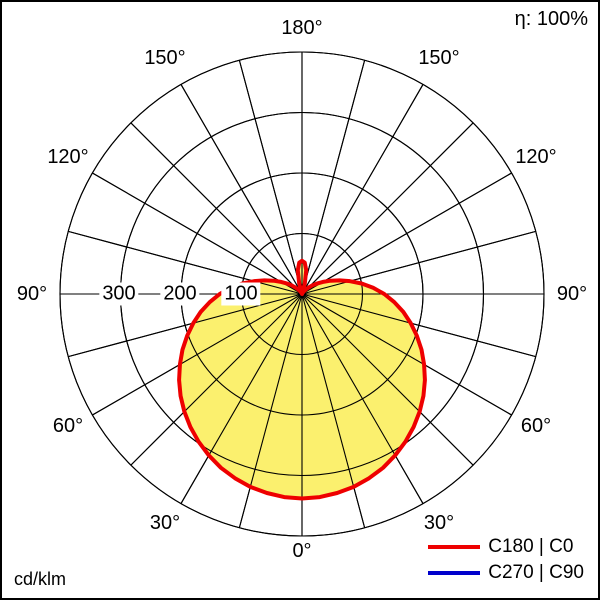 This screenshot has width=600, height=602. I want to click on legend-item: C270 | C90, so click(506, 573).